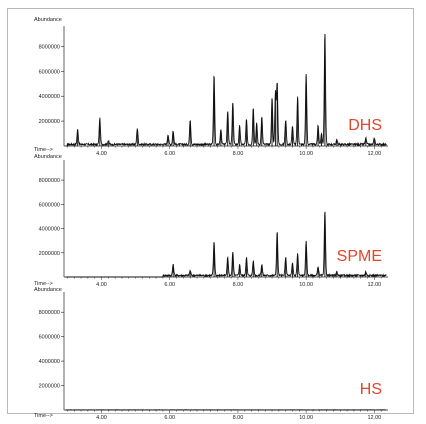  Describe the element at coordinates (359, 256) in the screenshot. I see `panel-label: SPME` at that location.